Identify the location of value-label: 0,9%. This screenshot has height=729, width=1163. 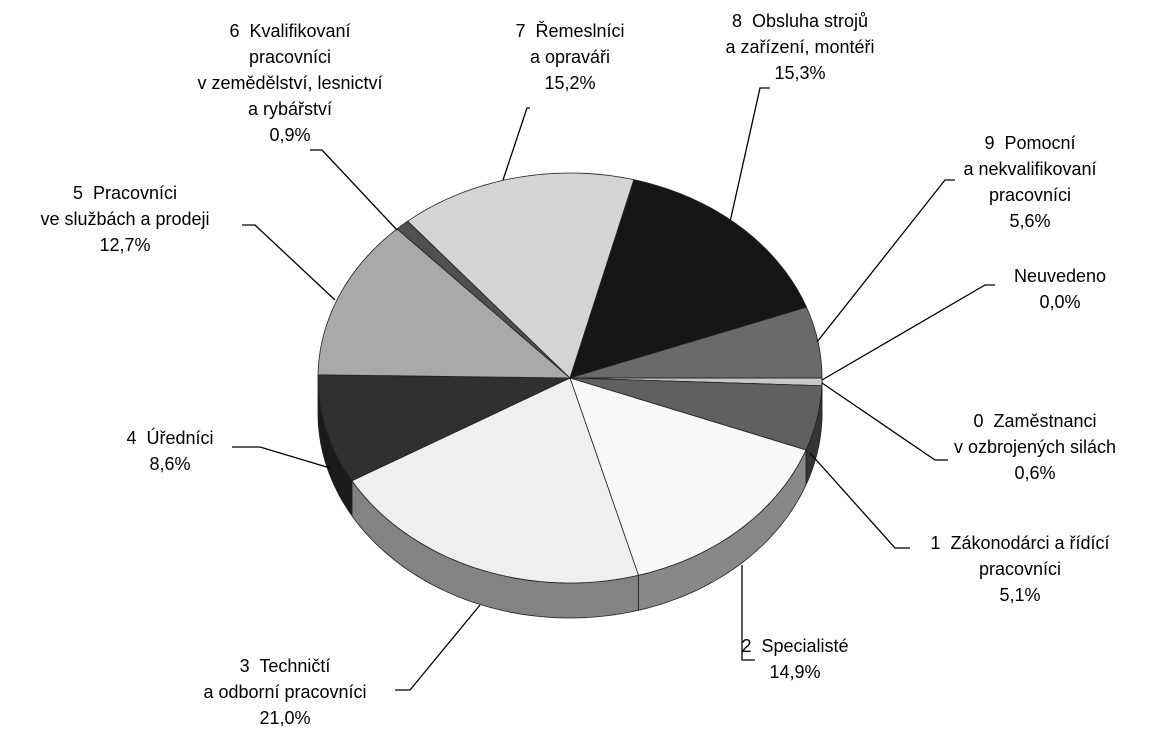
(290, 135).